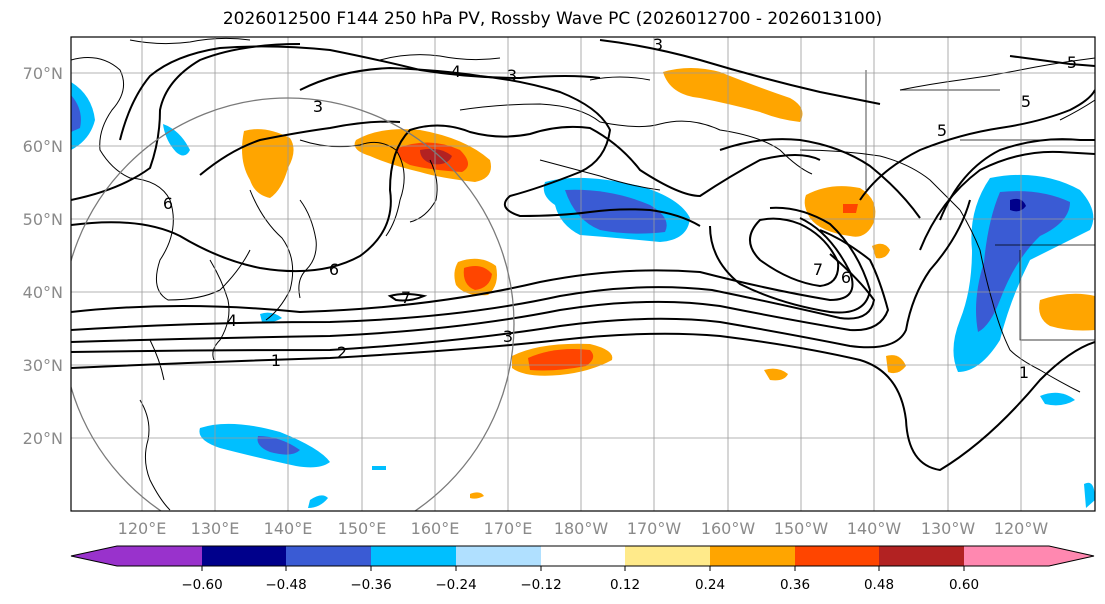 The image size is (1105, 604). What do you see at coordinates (370, 585) in the screenshot?
I see `colorbar-tick-label: −0.36` at bounding box center [370, 585].